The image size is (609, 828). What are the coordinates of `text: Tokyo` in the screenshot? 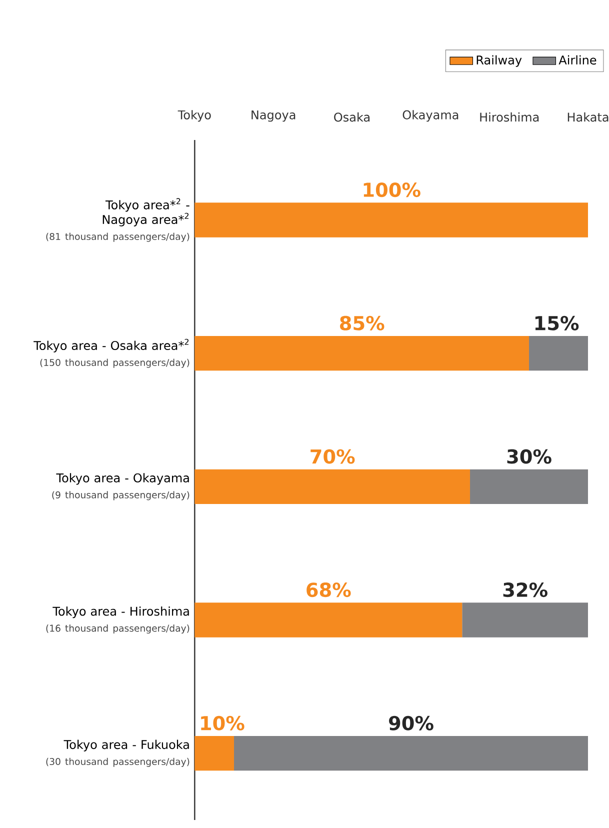 It's located at (194, 116).